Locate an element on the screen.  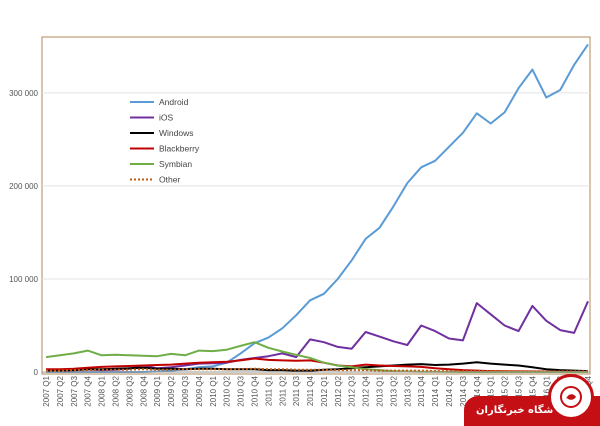
legend-label: Other is located at coordinates (169, 180).